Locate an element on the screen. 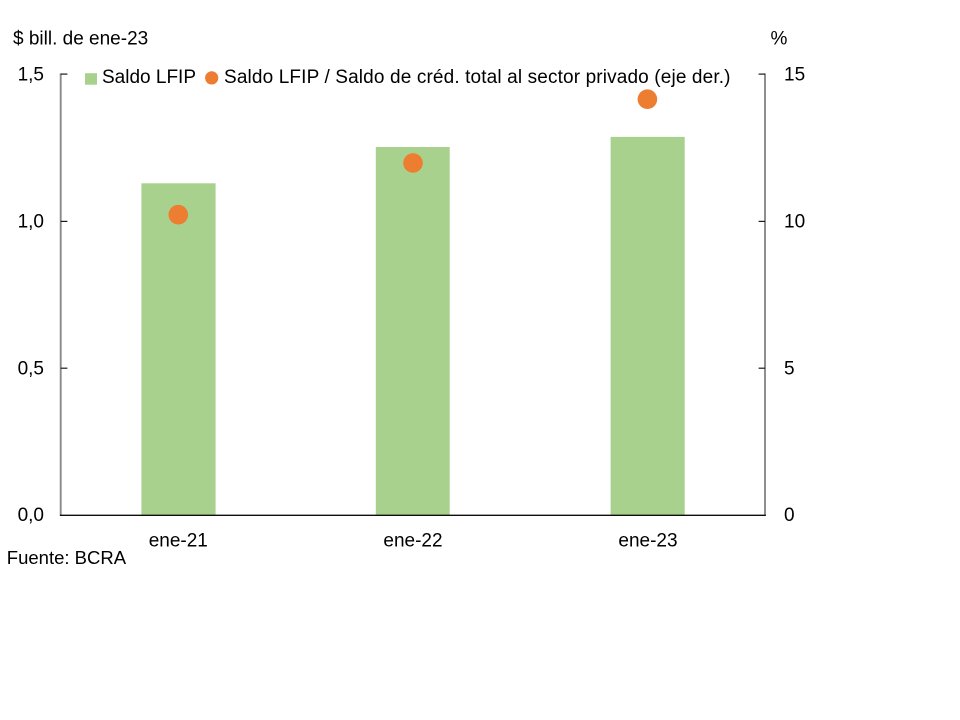  svg-text: 1,5 is located at coordinates (31, 75).